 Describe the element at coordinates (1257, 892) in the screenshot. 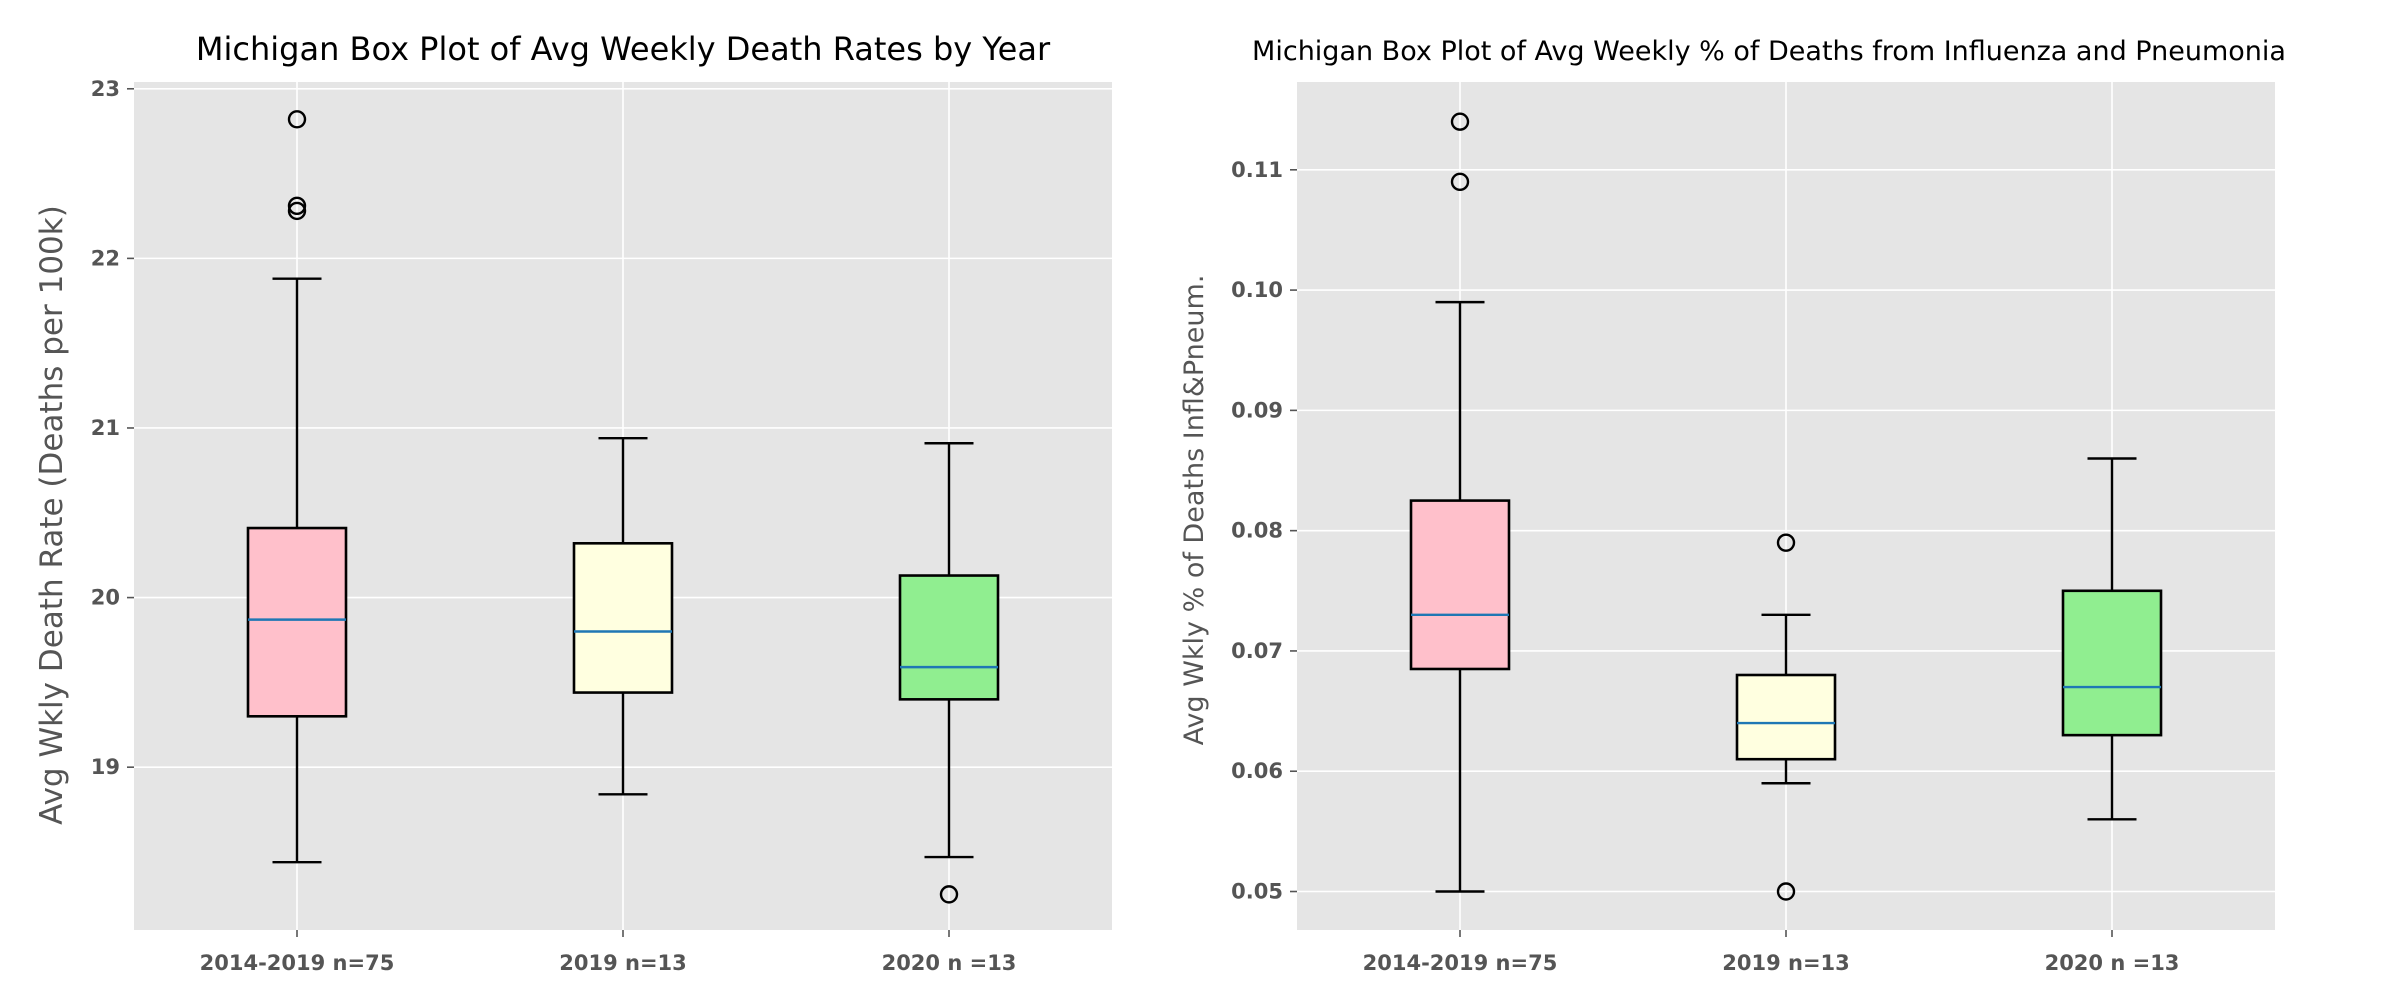

I see `y-tick-label: 0.05` at that location.